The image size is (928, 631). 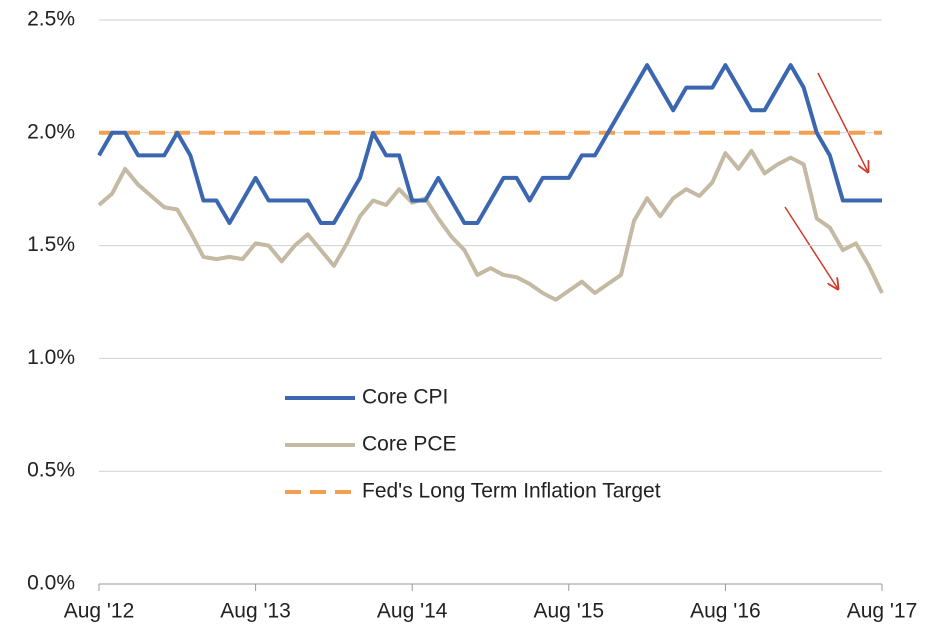 What do you see at coordinates (569, 611) in the screenshot?
I see `x-tick-label: Aug '15` at bounding box center [569, 611].